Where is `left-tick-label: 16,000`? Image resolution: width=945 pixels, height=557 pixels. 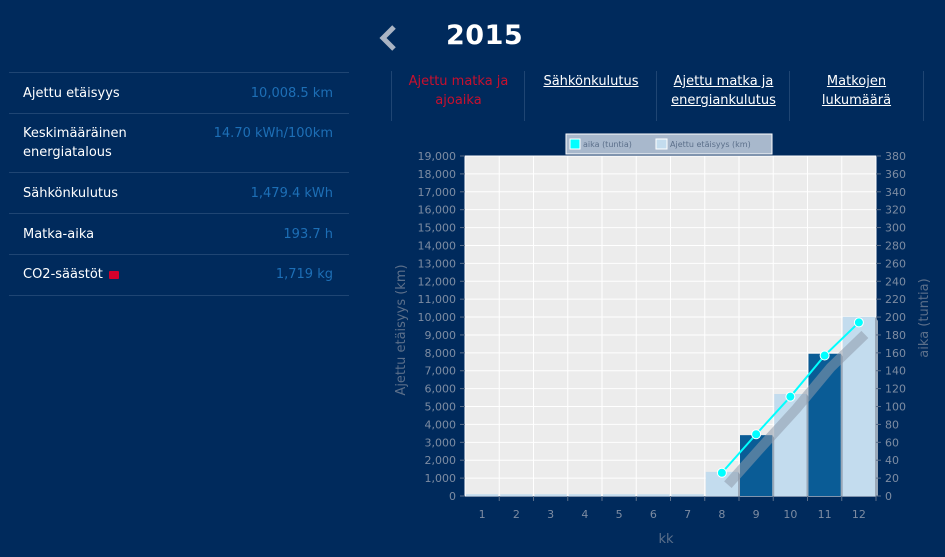 left-tick-label: 16,000 is located at coordinates (437, 210).